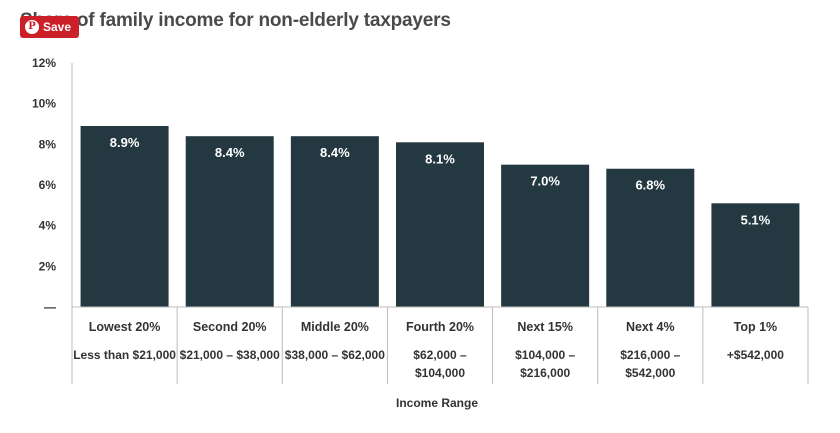 The height and width of the screenshot is (433, 840). What do you see at coordinates (650, 185) in the screenshot?
I see `data-label: 6.8%` at bounding box center [650, 185].